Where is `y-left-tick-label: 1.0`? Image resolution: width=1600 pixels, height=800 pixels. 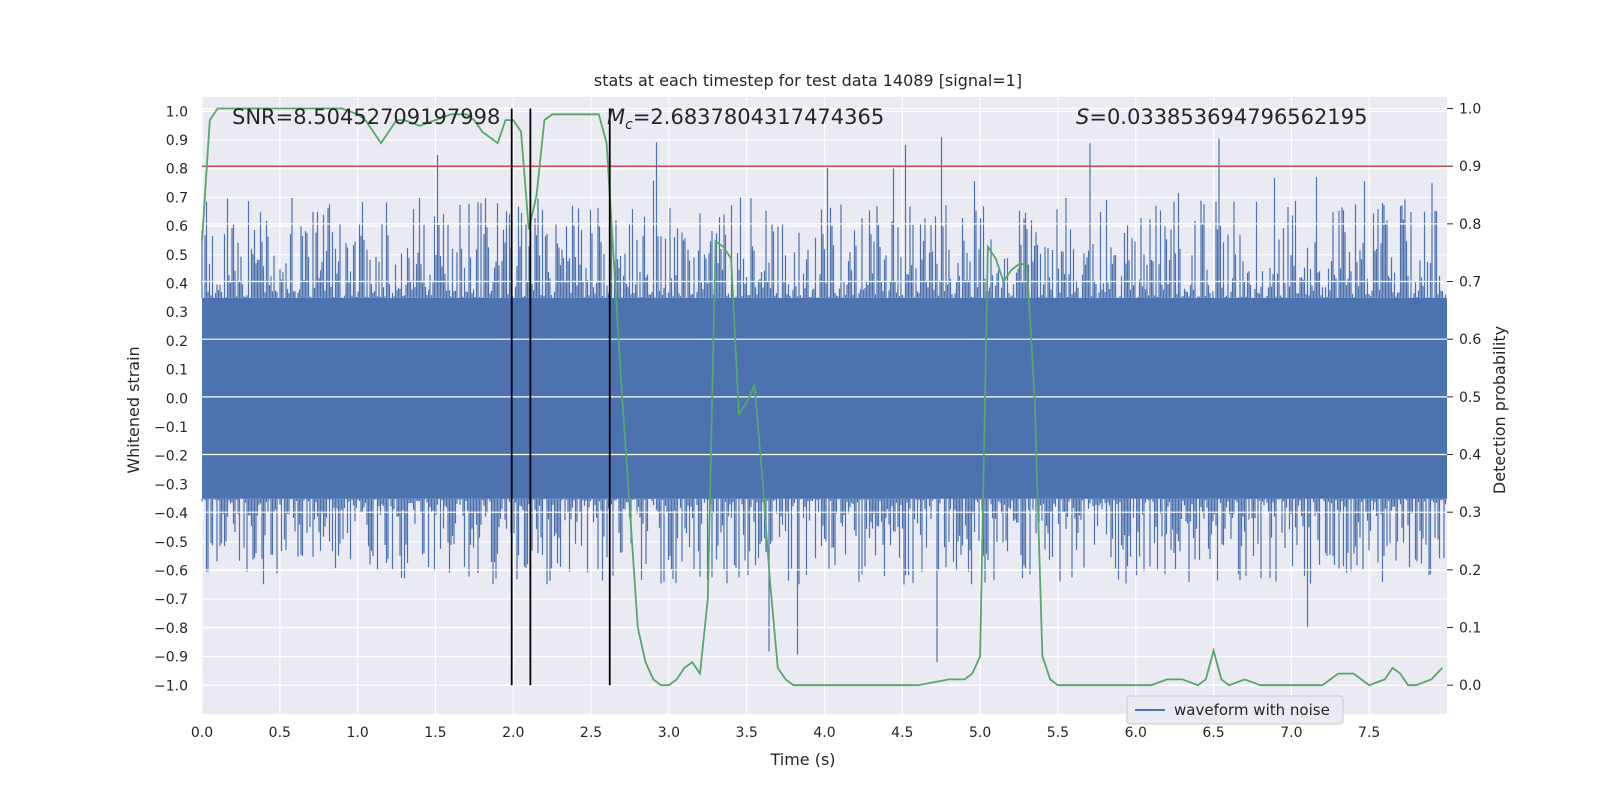 y-left-tick-label: 1.0 is located at coordinates (177, 112).